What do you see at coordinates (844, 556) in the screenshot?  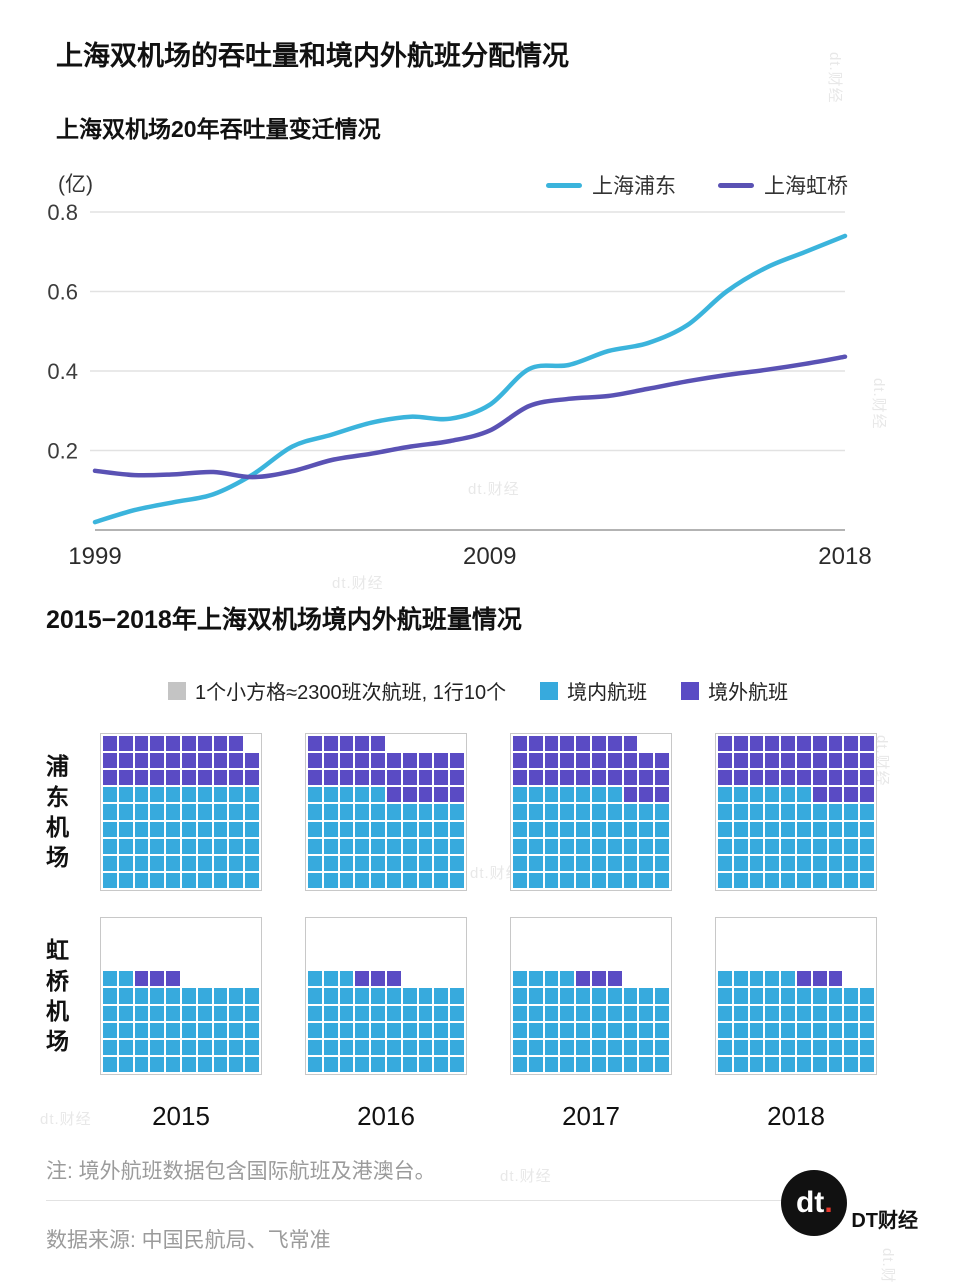 I see `svg-text: 2018` at bounding box center [844, 556].